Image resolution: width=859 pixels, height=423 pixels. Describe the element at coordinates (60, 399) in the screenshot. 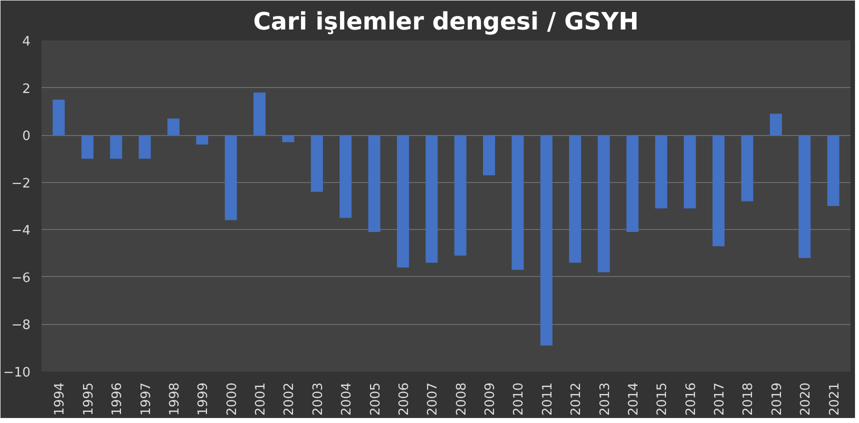

I see `x-tick-label: 1994` at that location.